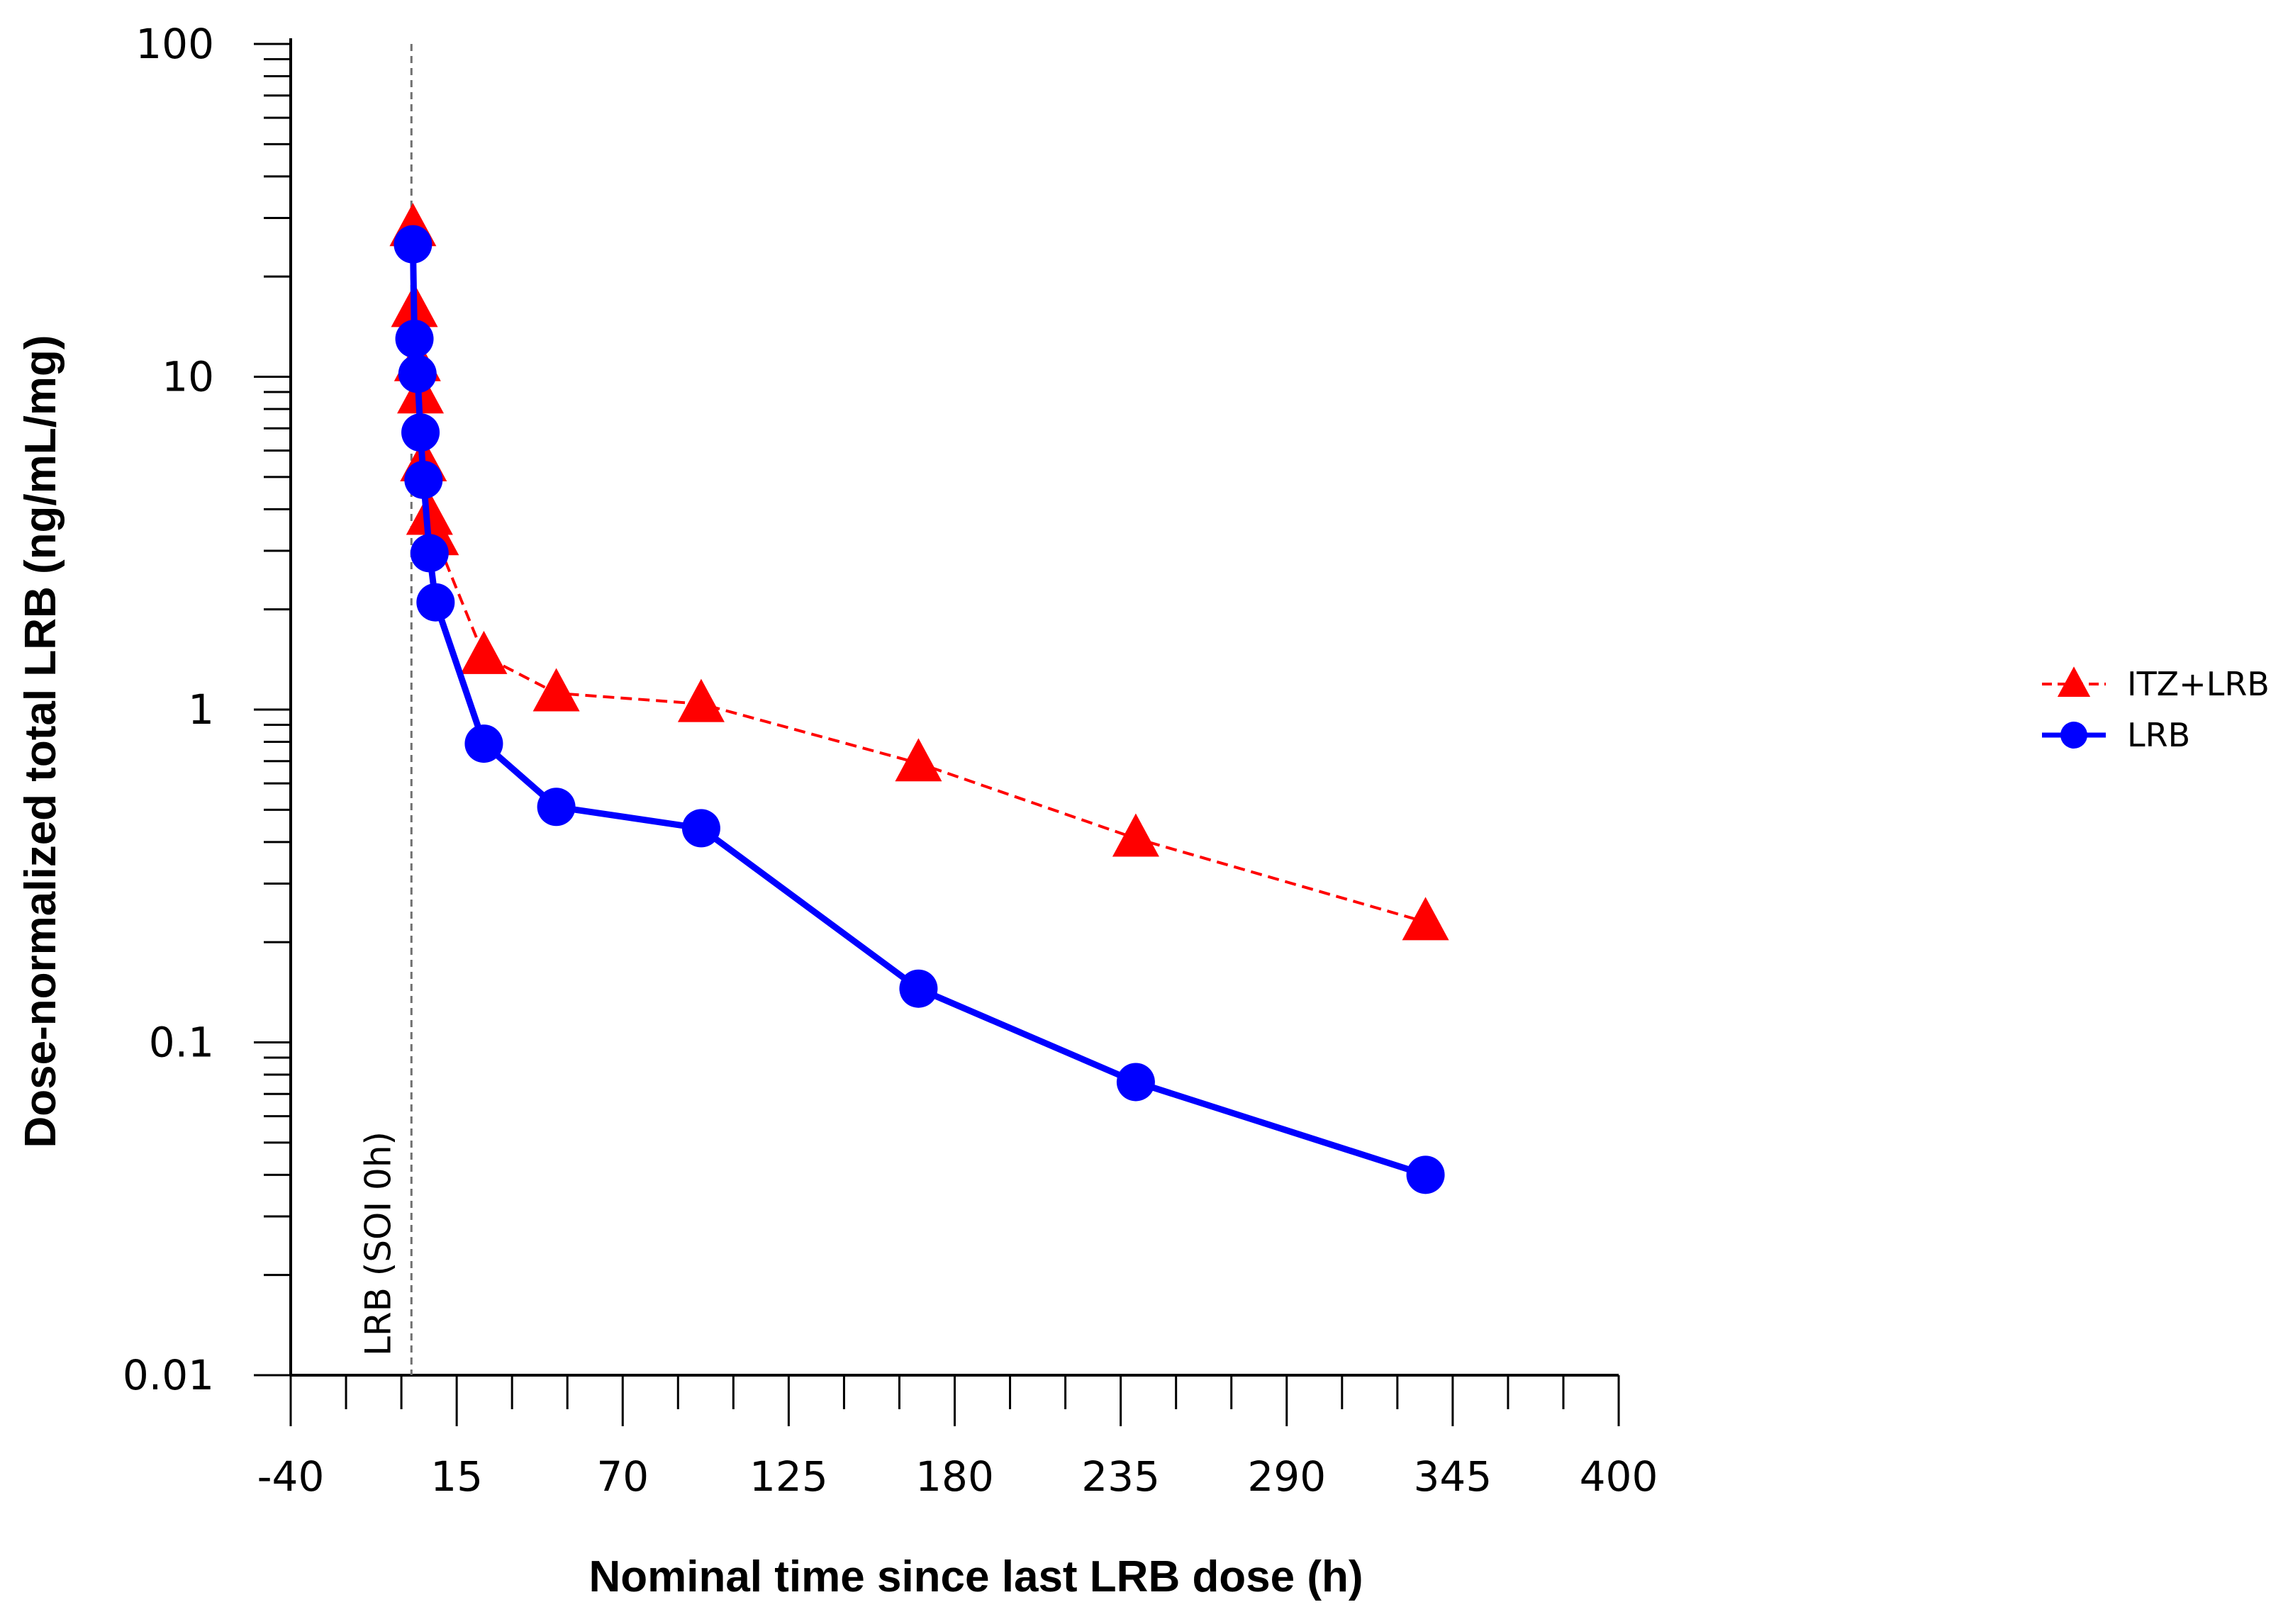 This screenshot has height=1624, width=2271. I want to click on legend-label: LRB, so click(2159, 735).